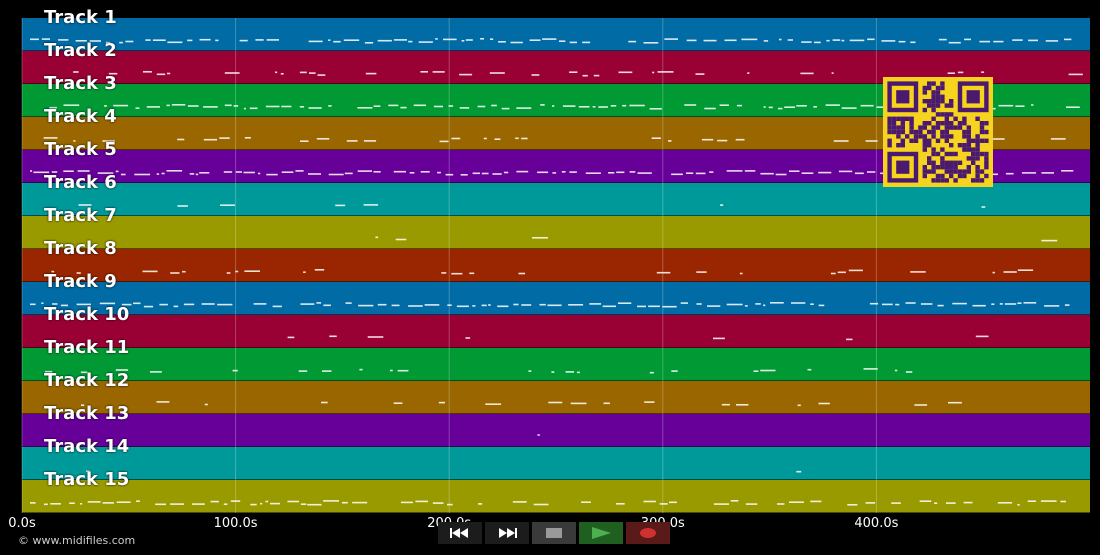 This screenshot has height=555, width=1100. Describe the element at coordinates (80, 116) in the screenshot. I see `track-label: Track 4` at that location.